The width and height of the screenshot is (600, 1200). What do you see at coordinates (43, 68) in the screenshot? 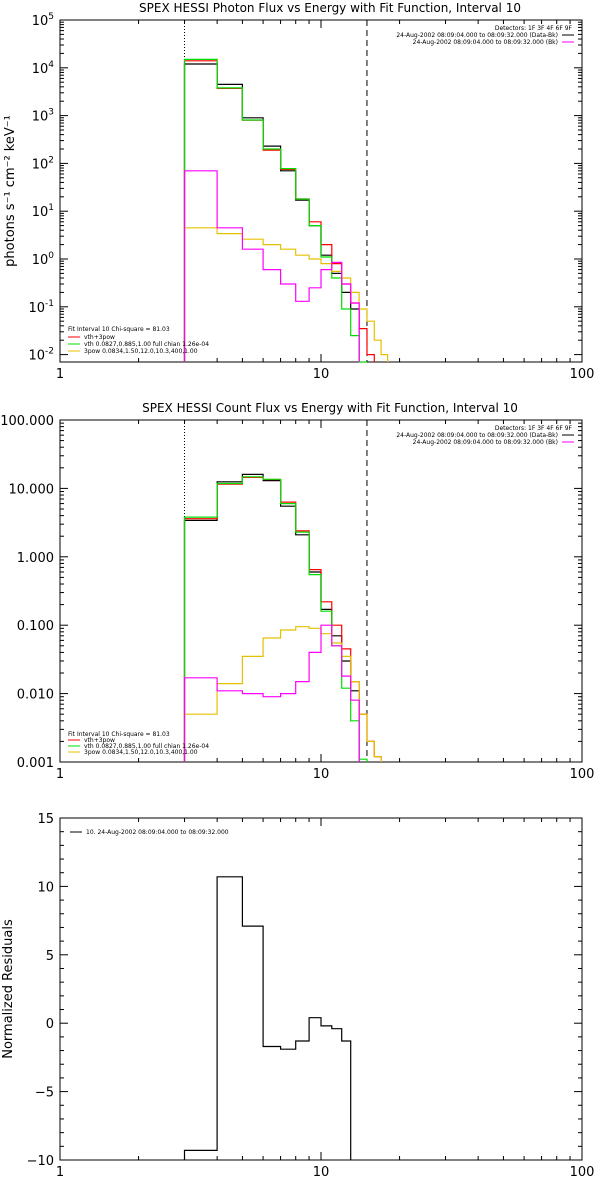
I see `photon-flux-y-tick-label: 10⁴` at bounding box center [43, 68].